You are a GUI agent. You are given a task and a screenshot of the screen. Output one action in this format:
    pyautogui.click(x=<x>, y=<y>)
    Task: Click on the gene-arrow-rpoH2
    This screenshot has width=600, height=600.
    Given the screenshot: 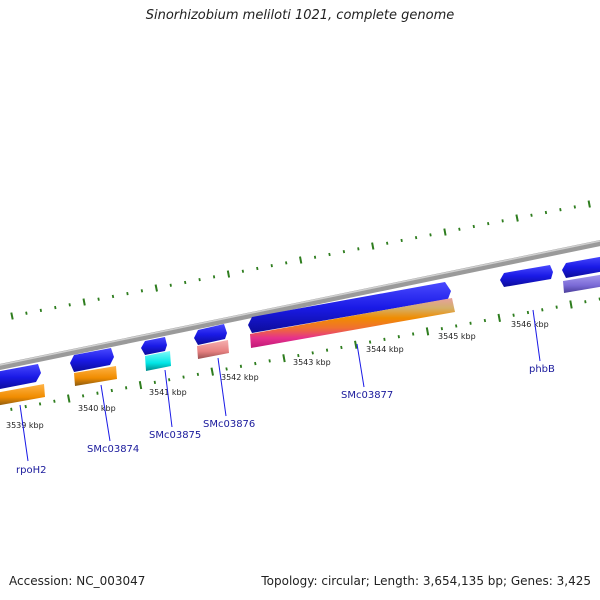 What is the action you would take?
    pyautogui.click(x=20, y=377)
    